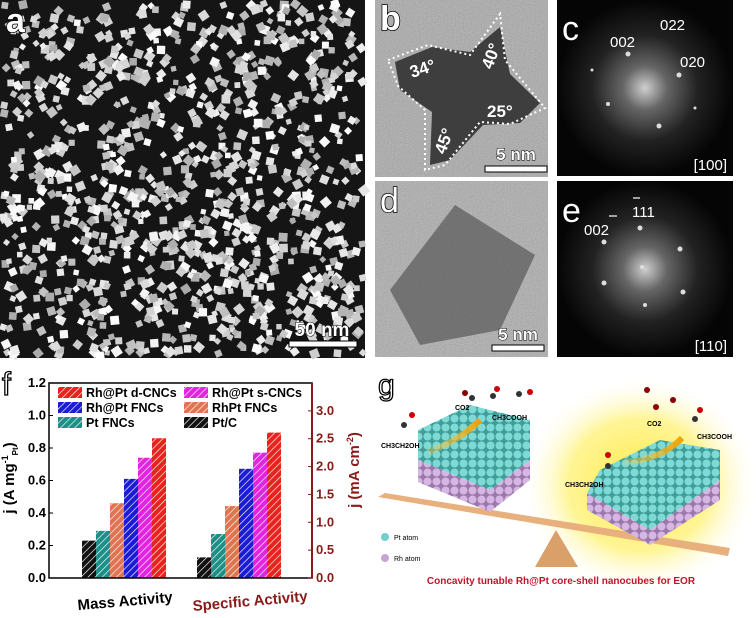 This screenshot has width=756, height=618. What do you see at coordinates (454, 436) in the screenshot?
I see `reaction-arrow-left` at bounding box center [454, 436].